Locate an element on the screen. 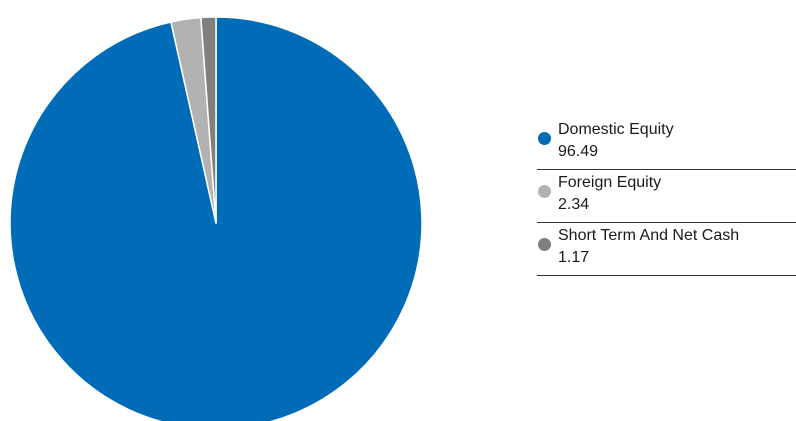  legend-marker-short-term-and-net-cash is located at coordinates (544, 244).